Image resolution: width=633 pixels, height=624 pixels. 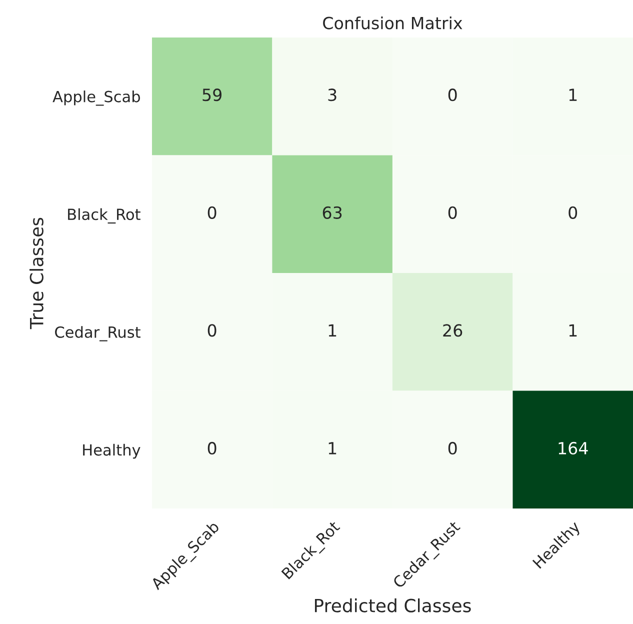 I want to click on y-tick-label: Black_Rot, so click(x=104, y=216).